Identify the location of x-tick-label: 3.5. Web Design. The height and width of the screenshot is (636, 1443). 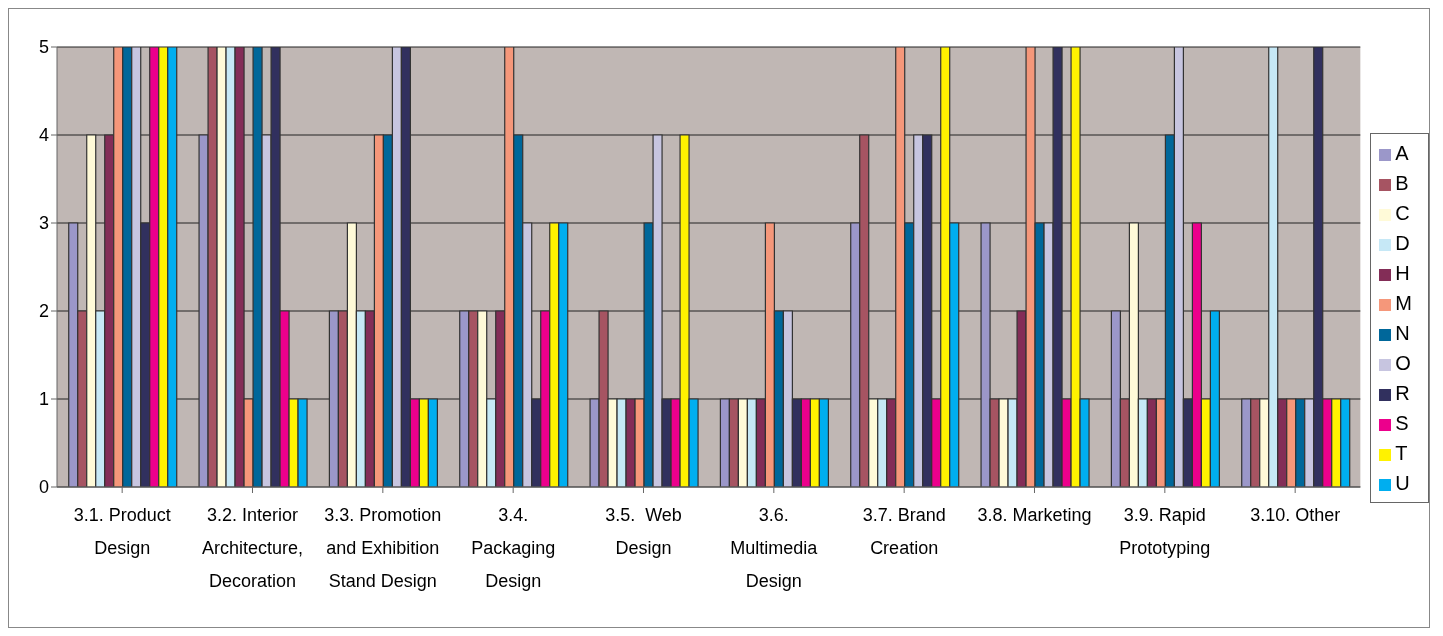
(643, 531).